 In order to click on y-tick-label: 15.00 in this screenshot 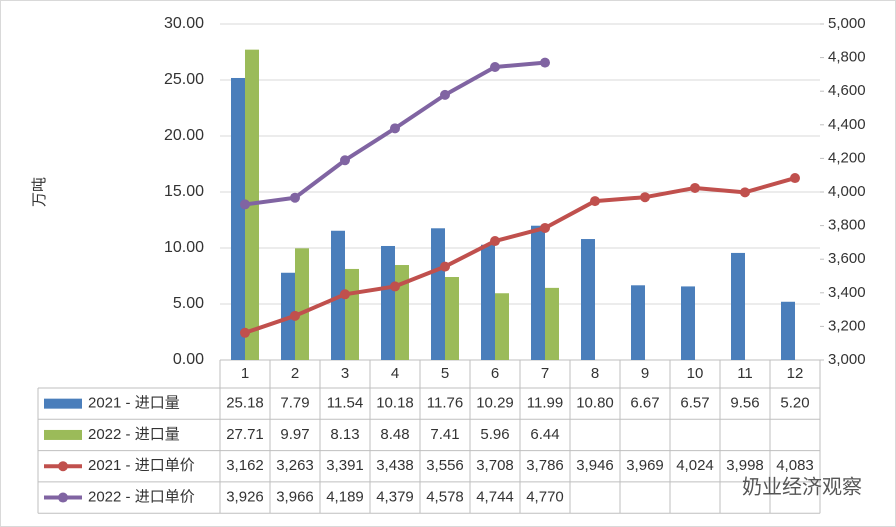, I will do `click(184, 191)`.